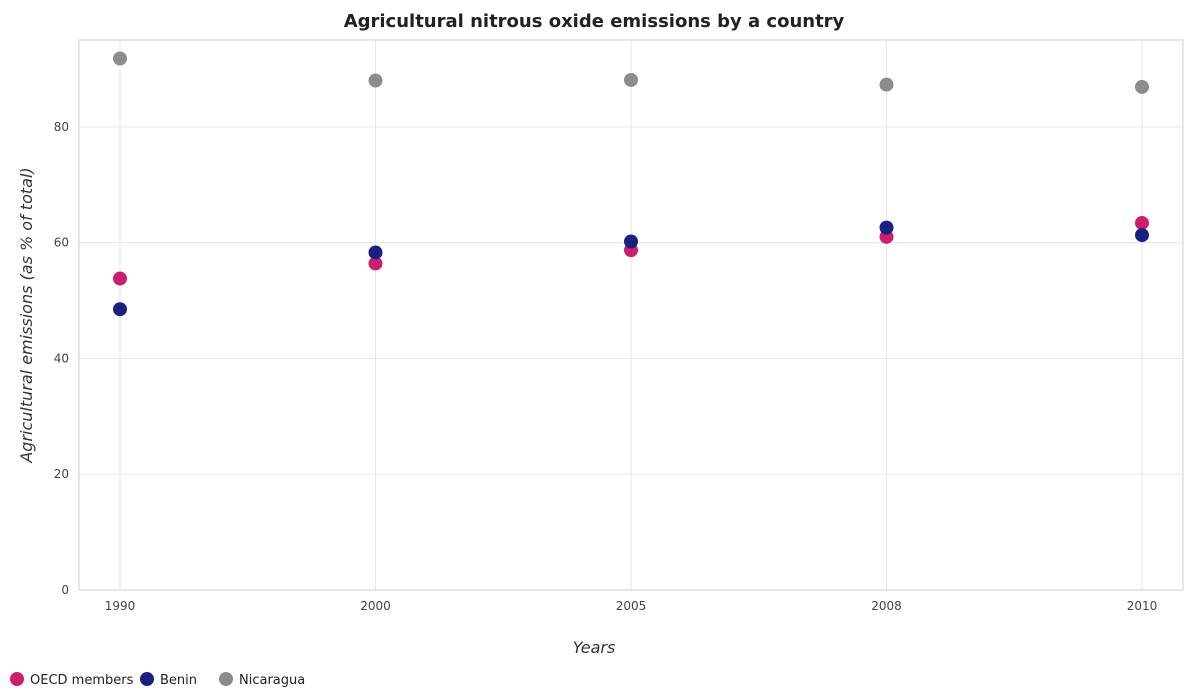 The width and height of the screenshot is (1188, 700). What do you see at coordinates (65, 590) in the screenshot?
I see `y-tick-label: 0` at bounding box center [65, 590].